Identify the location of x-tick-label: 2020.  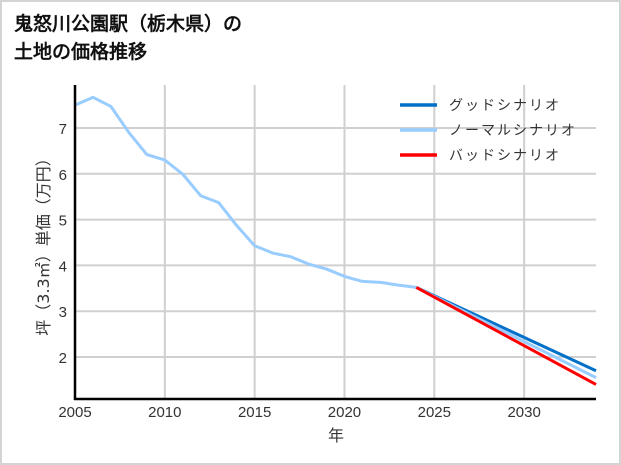
(344, 412).